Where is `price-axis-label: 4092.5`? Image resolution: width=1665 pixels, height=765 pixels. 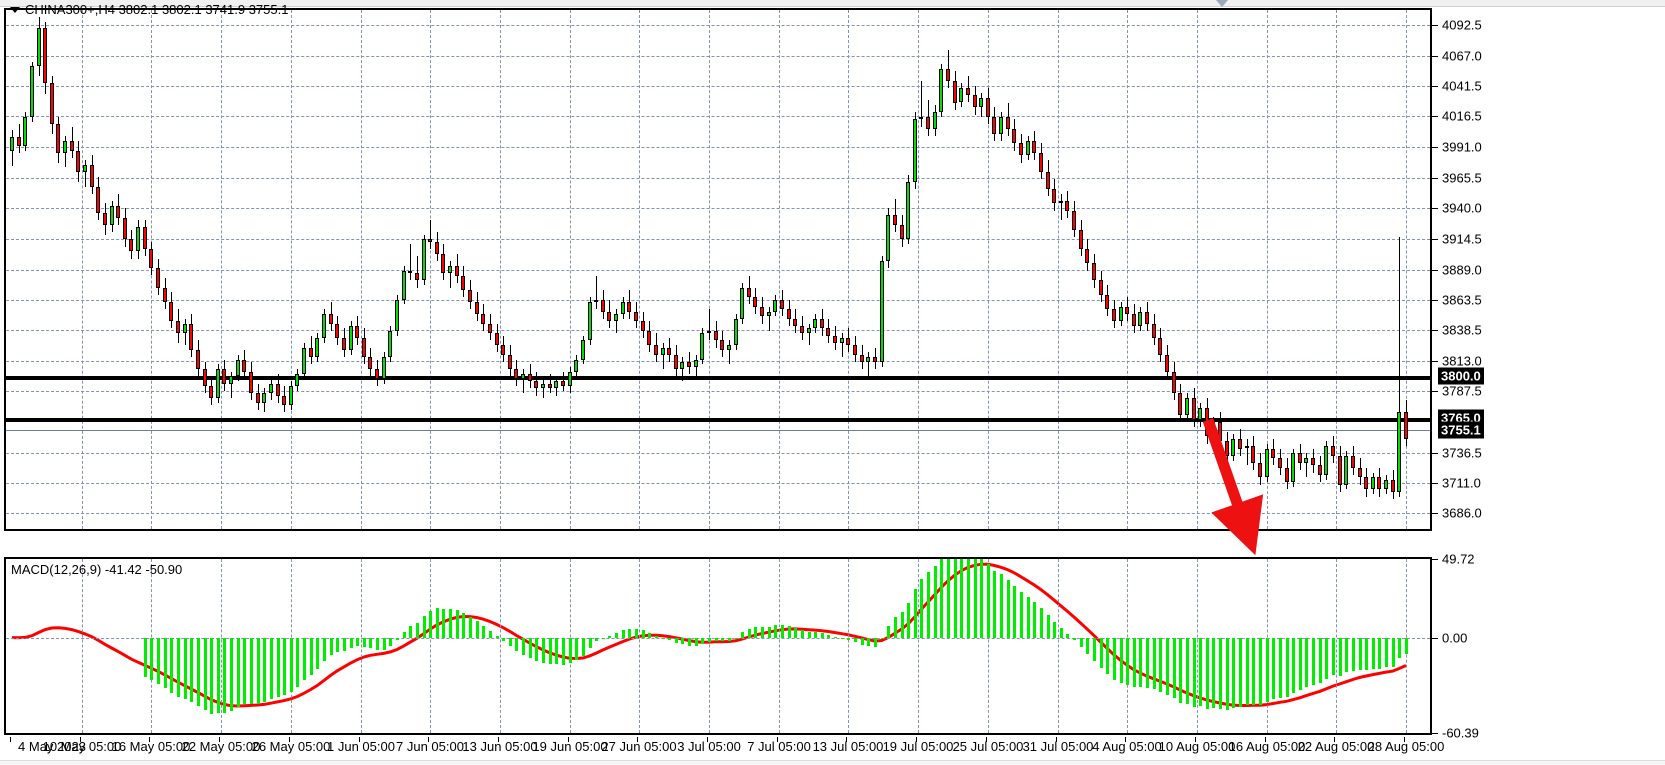 price-axis-label: 4092.5 is located at coordinates (1462, 25).